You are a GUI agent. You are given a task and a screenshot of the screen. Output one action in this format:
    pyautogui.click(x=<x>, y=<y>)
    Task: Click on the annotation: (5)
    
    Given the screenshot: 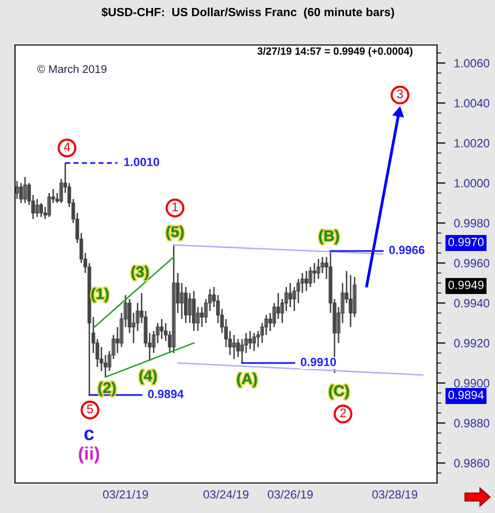 What is the action you would take?
    pyautogui.click(x=175, y=233)
    